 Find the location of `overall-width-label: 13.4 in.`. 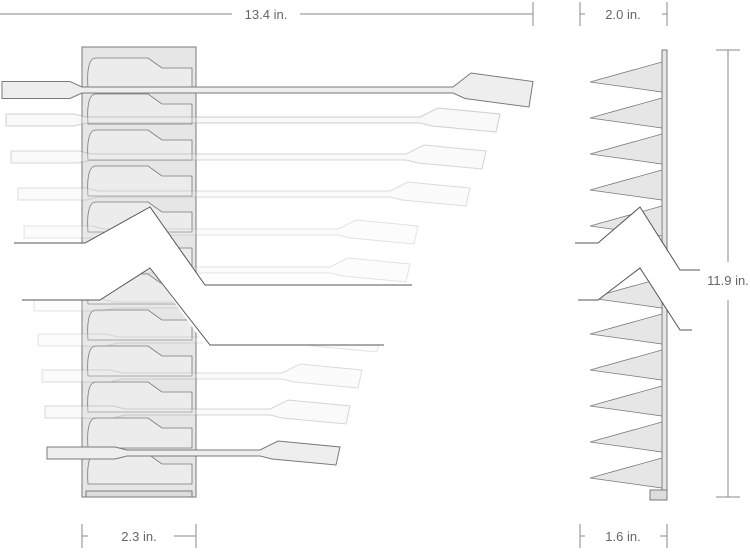

overall-width-label: 13.4 in. is located at coordinates (266, 14).